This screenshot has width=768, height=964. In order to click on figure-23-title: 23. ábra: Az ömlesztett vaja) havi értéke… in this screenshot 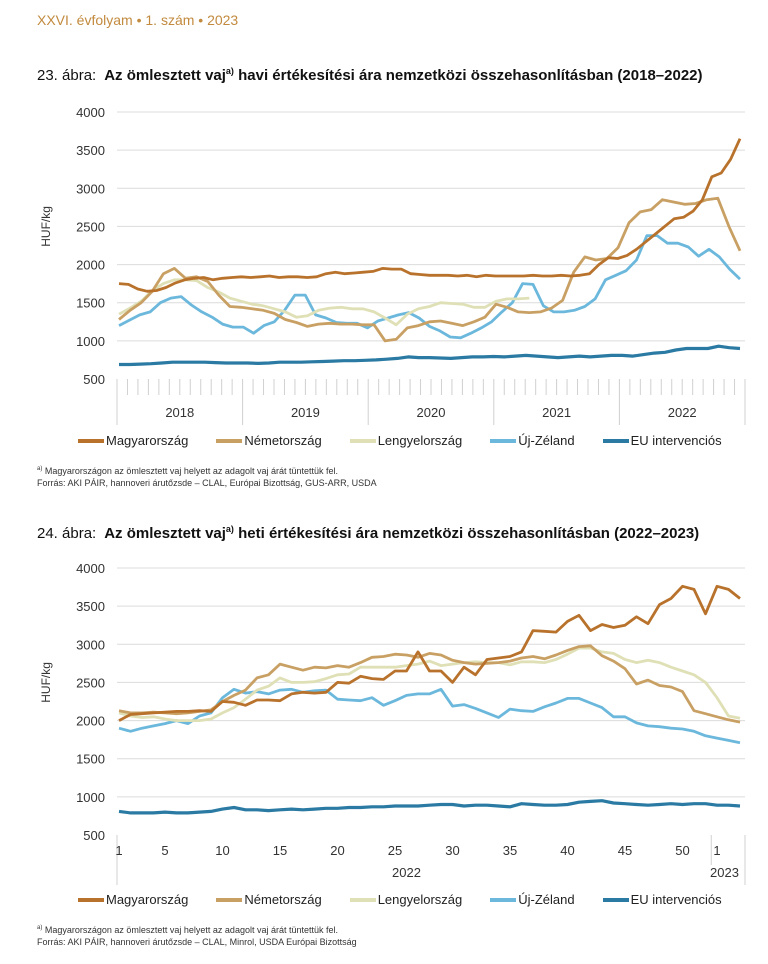, I will do `click(370, 75)`.